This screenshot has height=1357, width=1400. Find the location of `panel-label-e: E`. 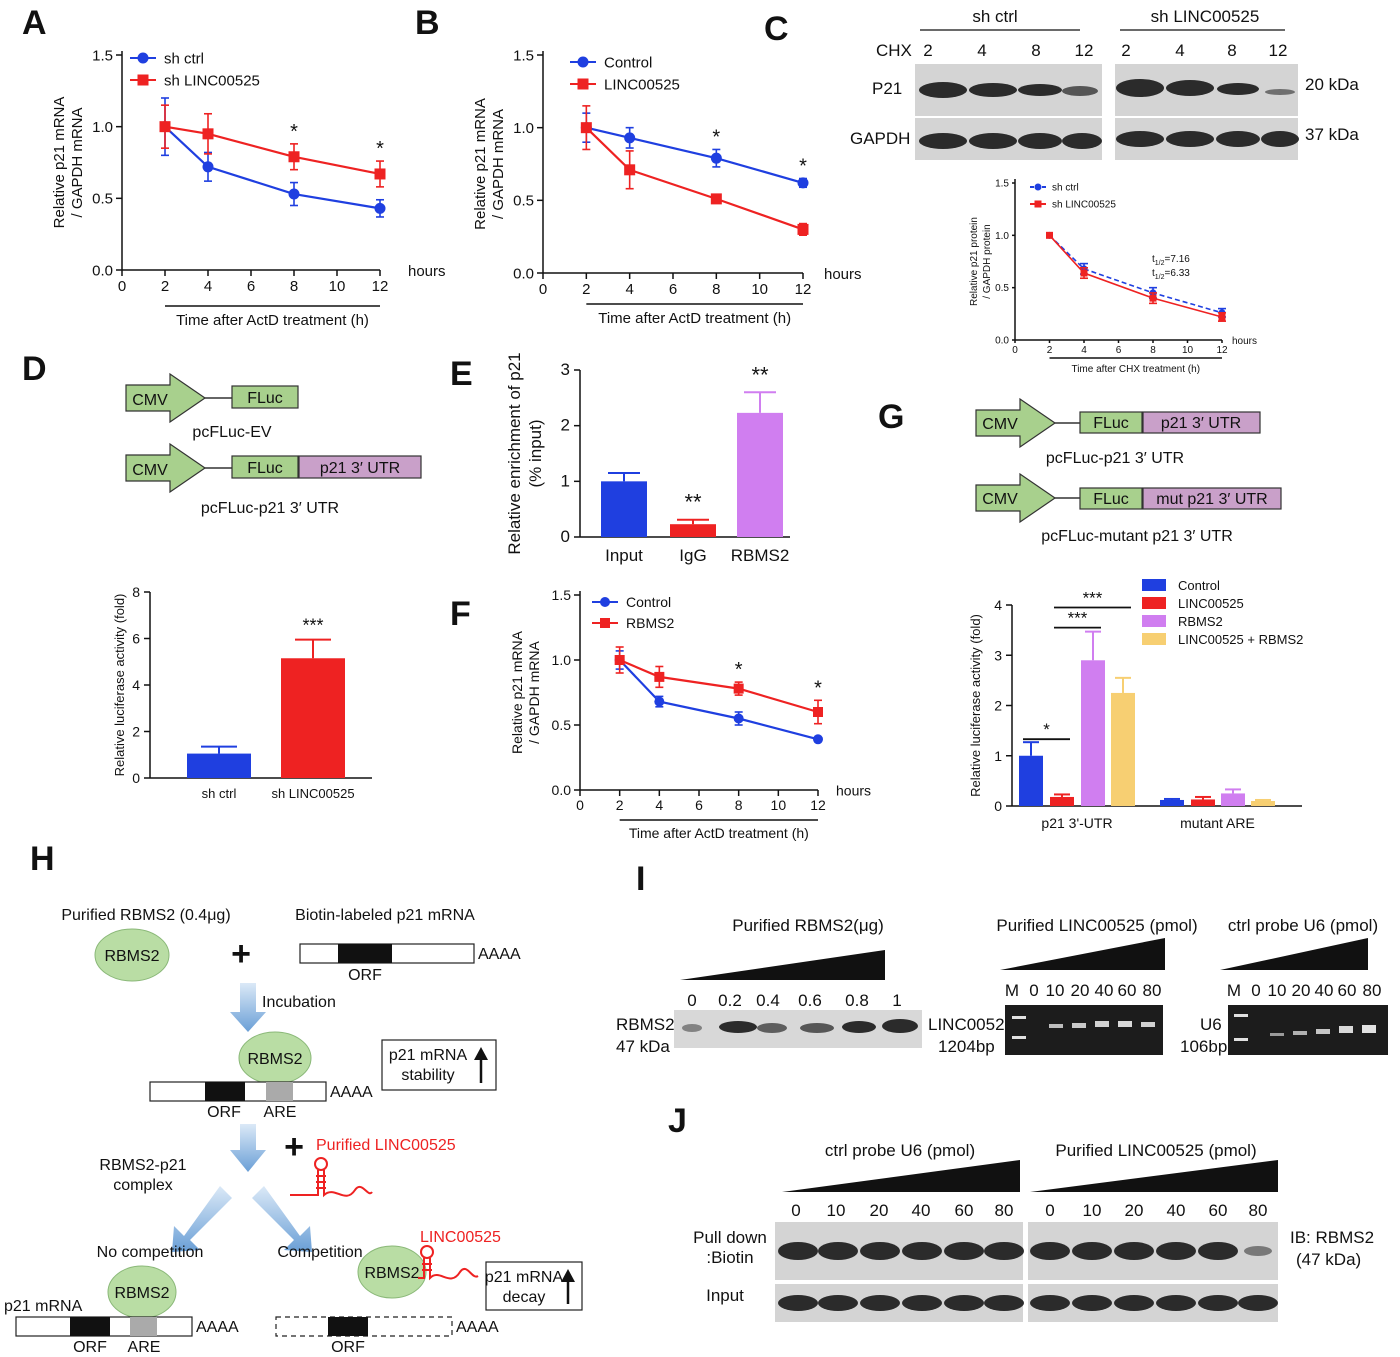

panel-label-e: E is located at coordinates (461, 374).